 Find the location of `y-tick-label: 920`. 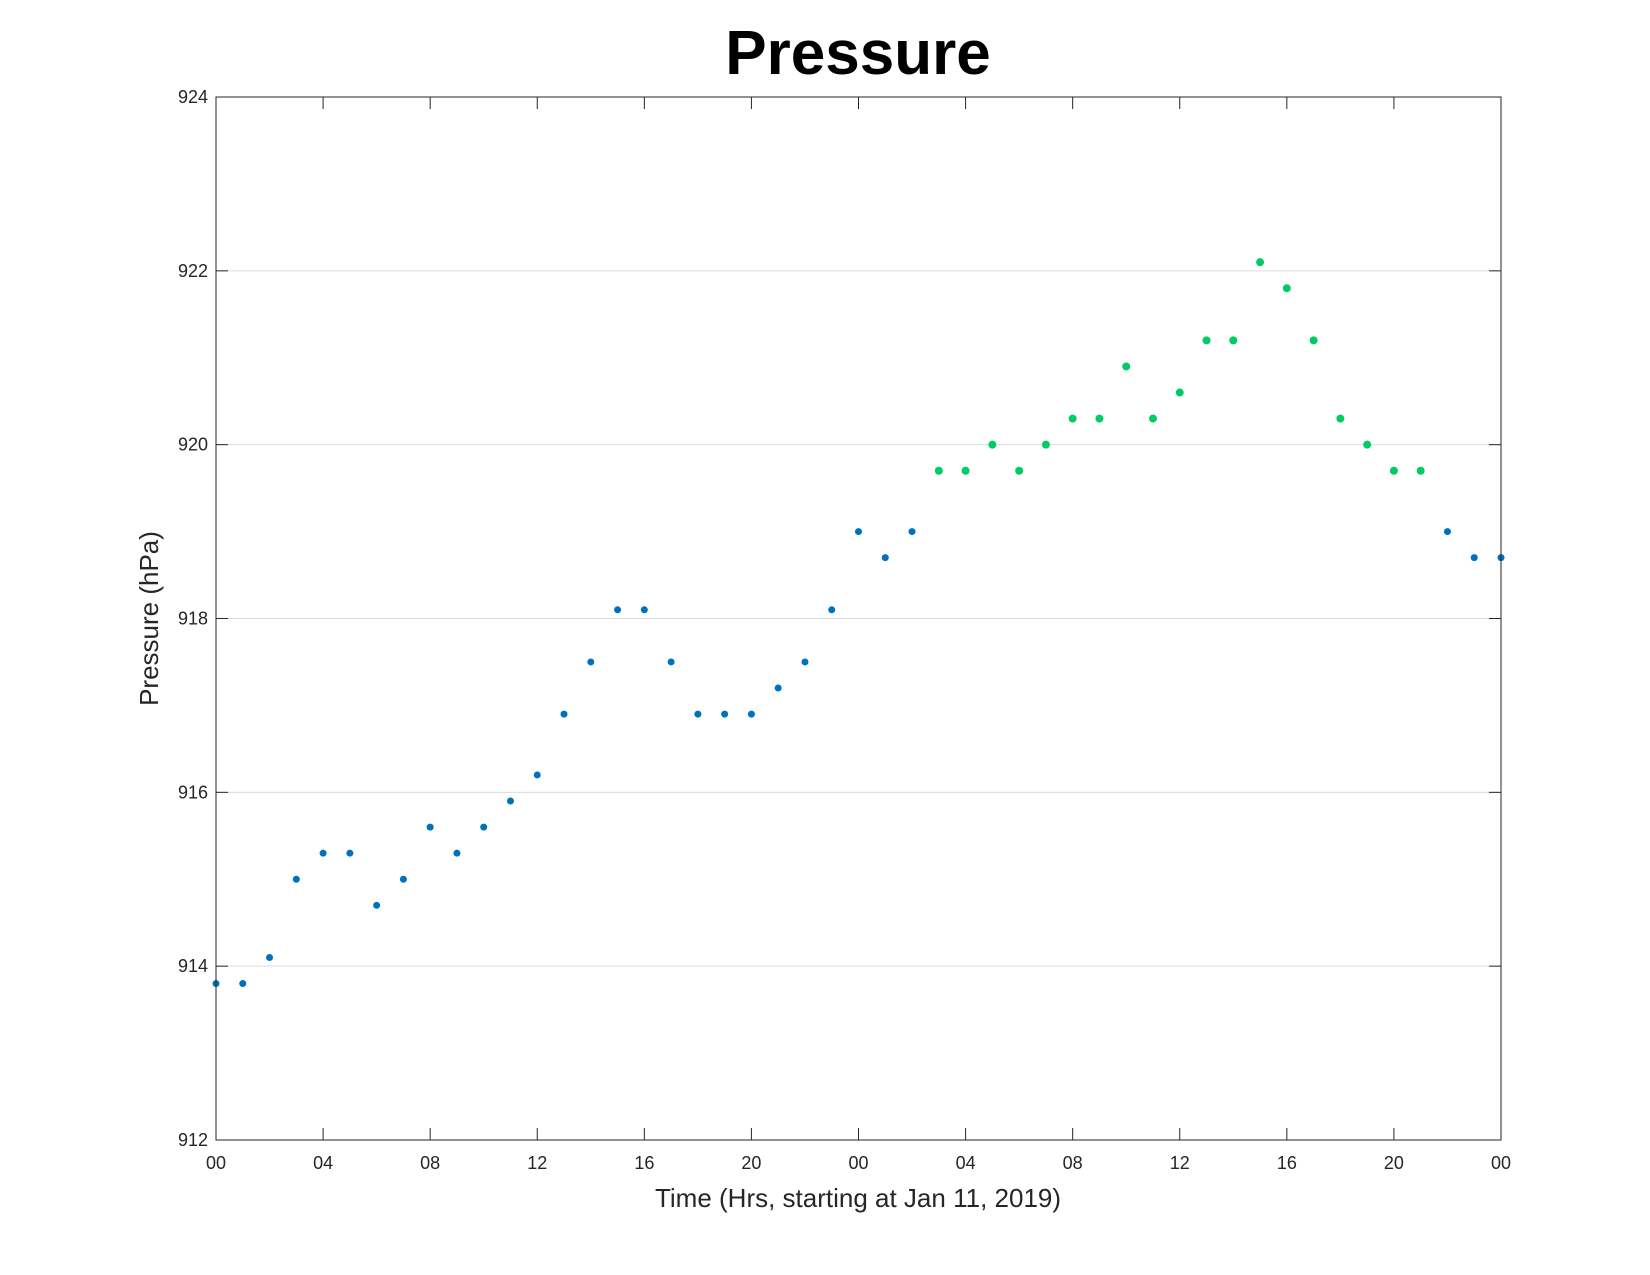

y-tick-label: 920 is located at coordinates (193, 445).